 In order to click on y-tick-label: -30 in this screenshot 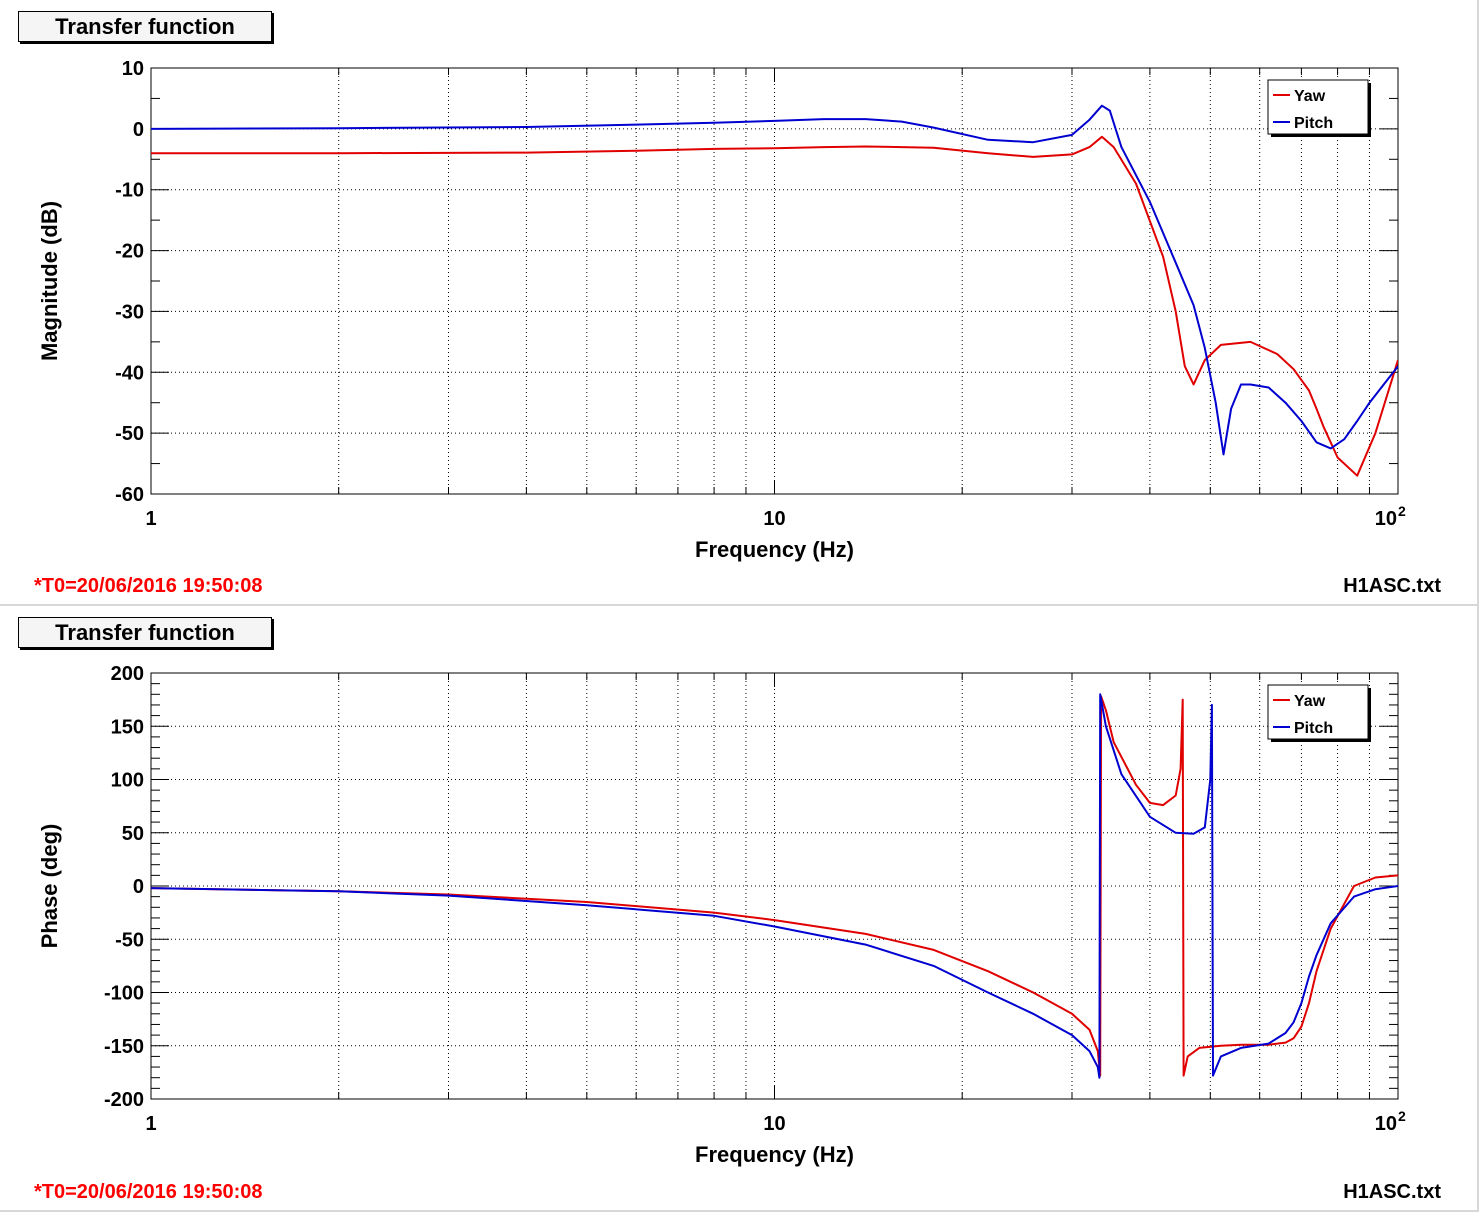, I will do `click(129, 312)`.